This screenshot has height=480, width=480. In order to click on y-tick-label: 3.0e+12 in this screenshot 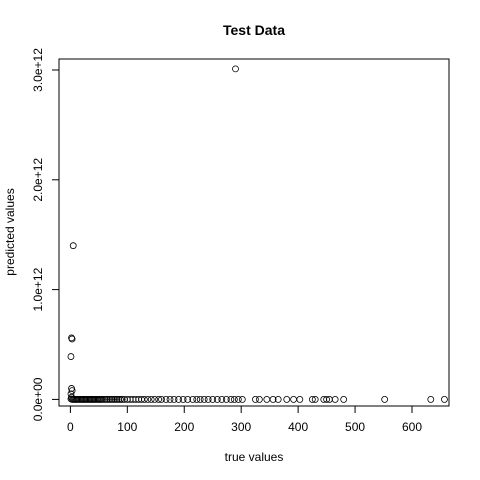, I will do `click(38, 70)`.